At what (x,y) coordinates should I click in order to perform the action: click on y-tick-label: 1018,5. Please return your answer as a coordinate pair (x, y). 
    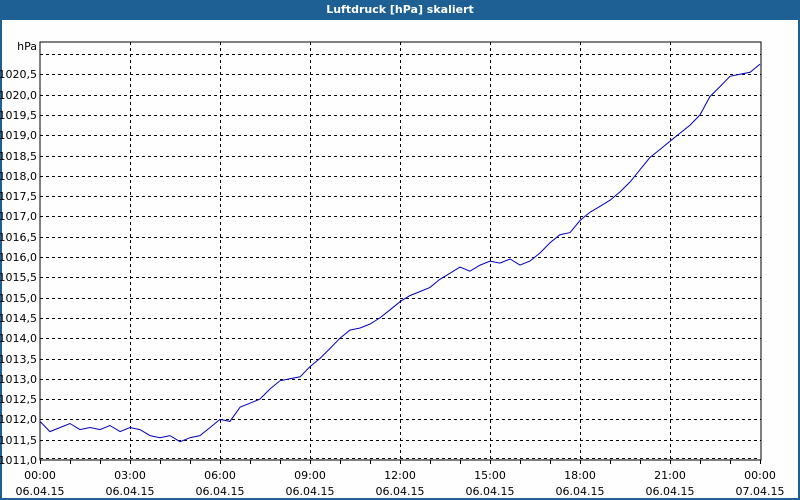
    Looking at the image, I should click on (18, 156).